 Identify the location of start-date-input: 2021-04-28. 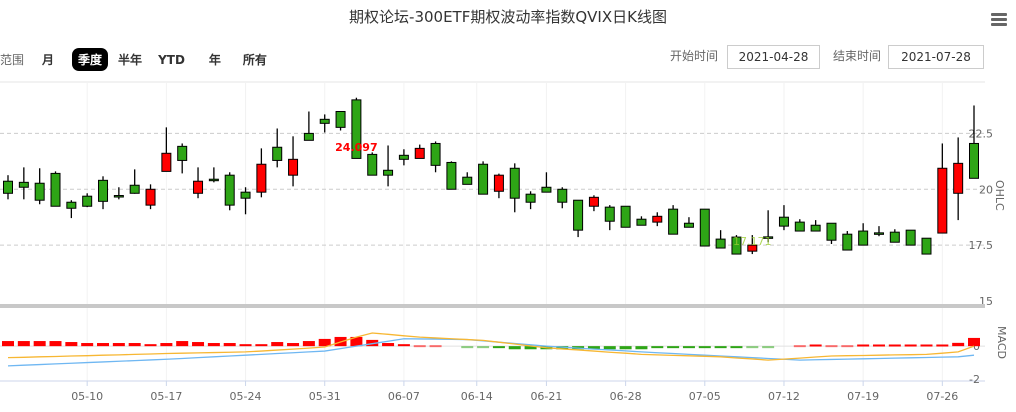
(773, 57).